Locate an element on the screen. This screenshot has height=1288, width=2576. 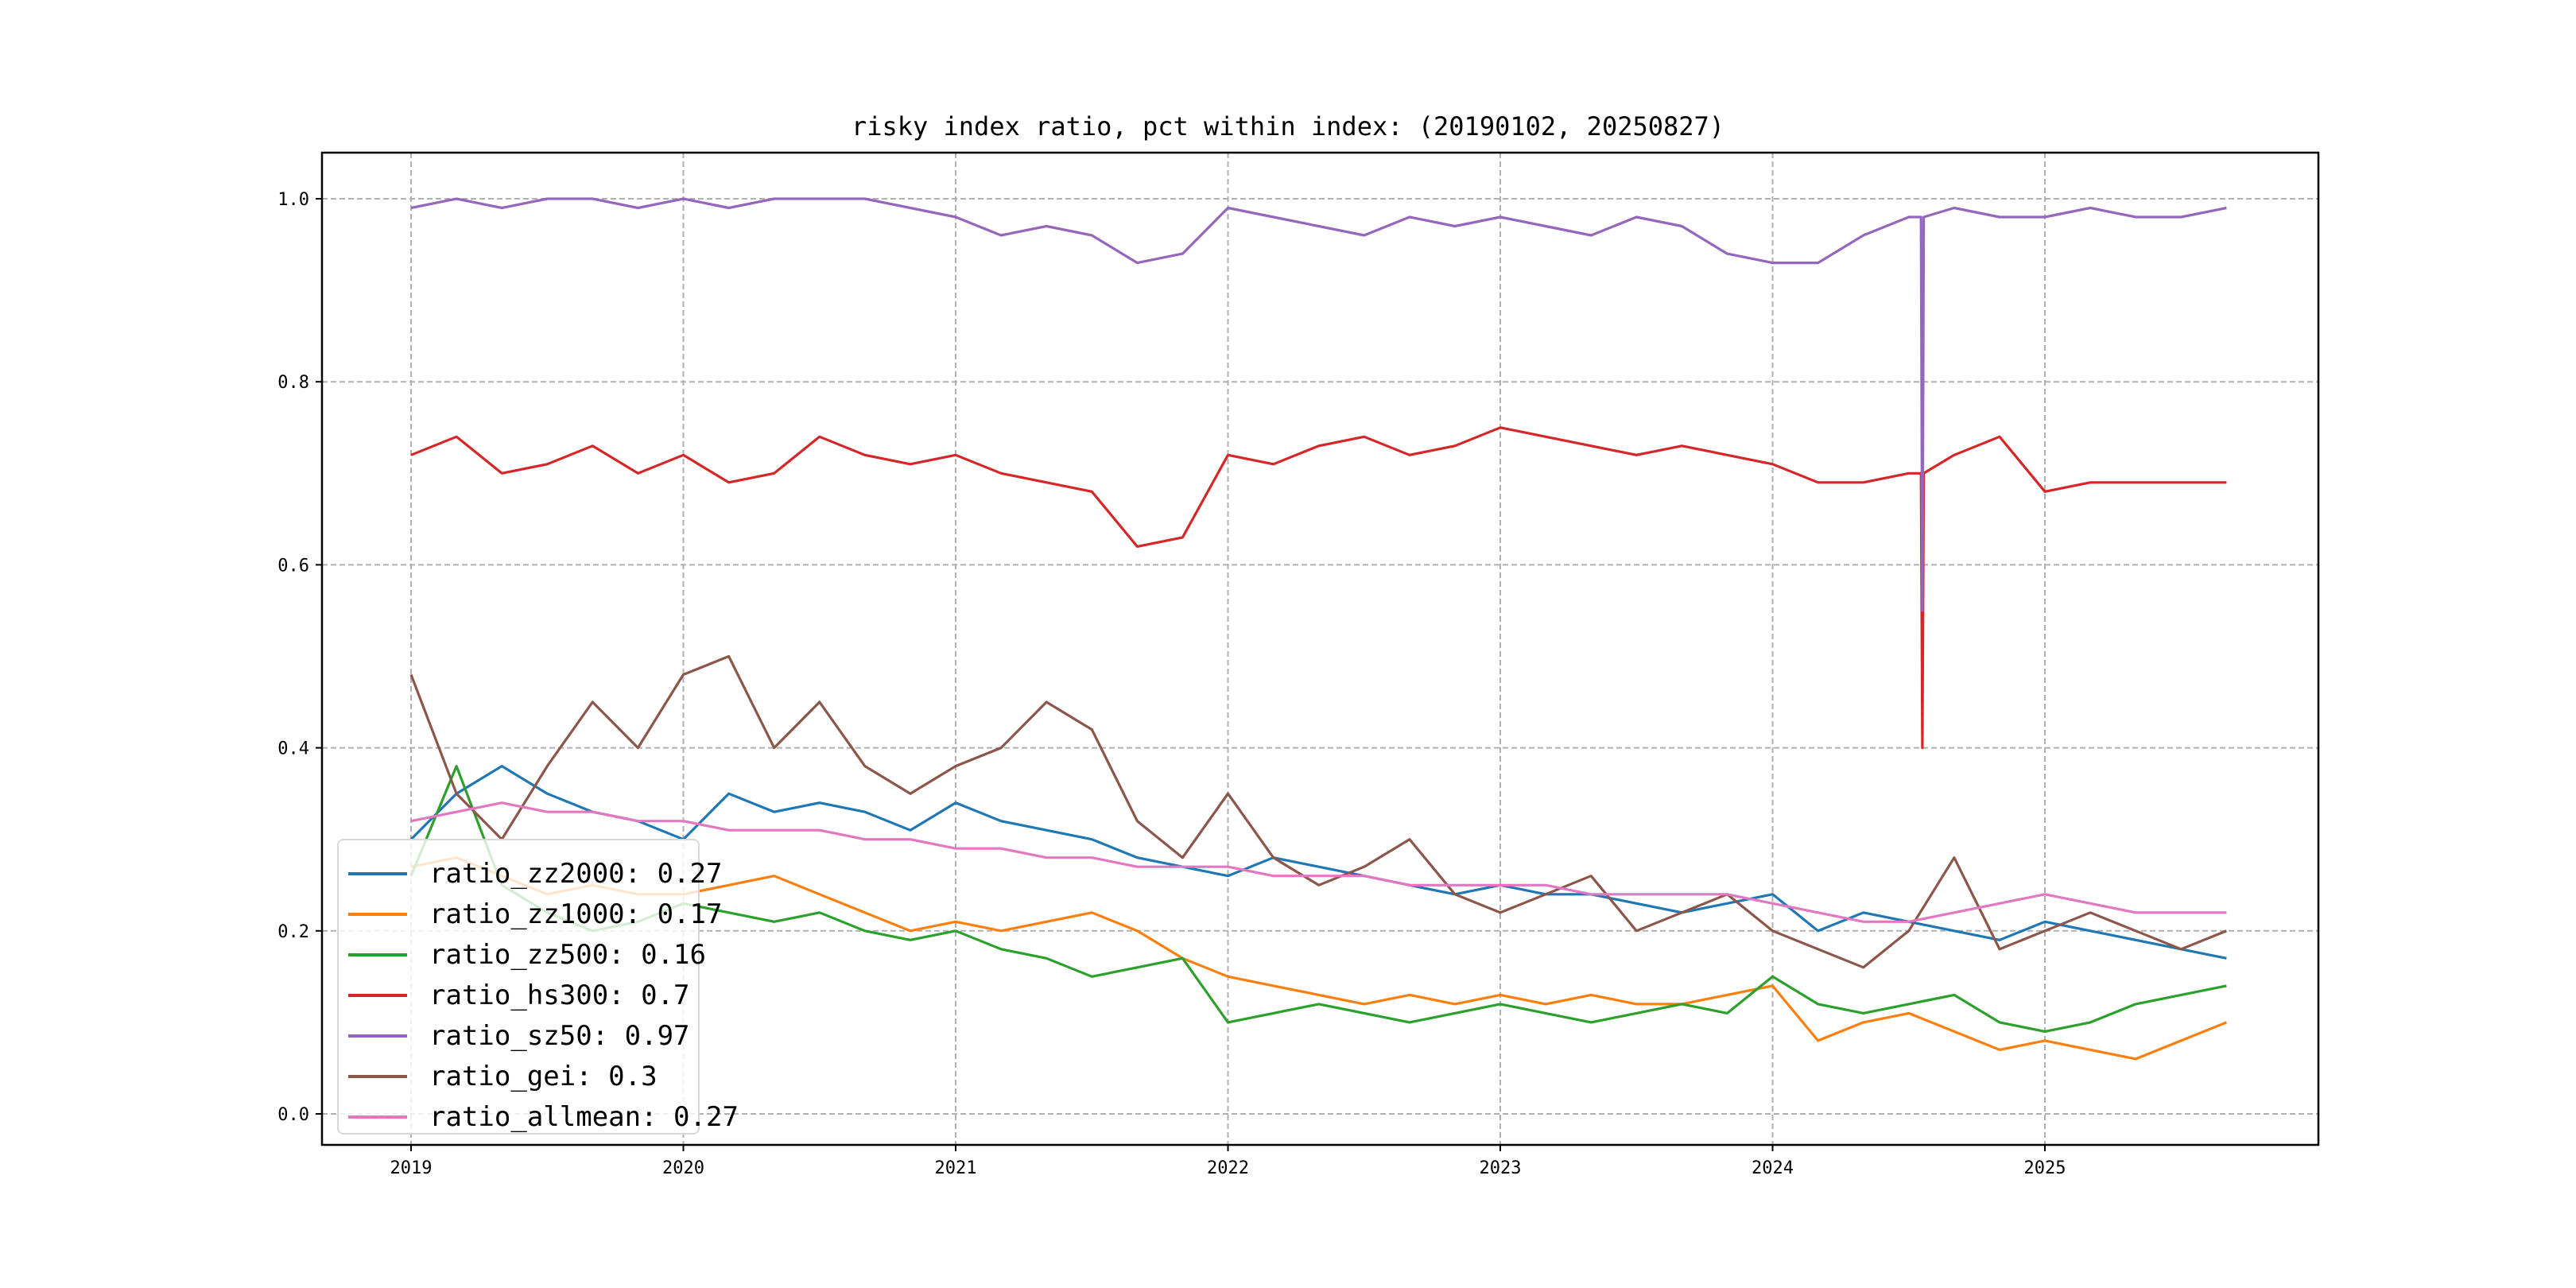
series-line-ratio_zz2000 is located at coordinates (1318, 862).